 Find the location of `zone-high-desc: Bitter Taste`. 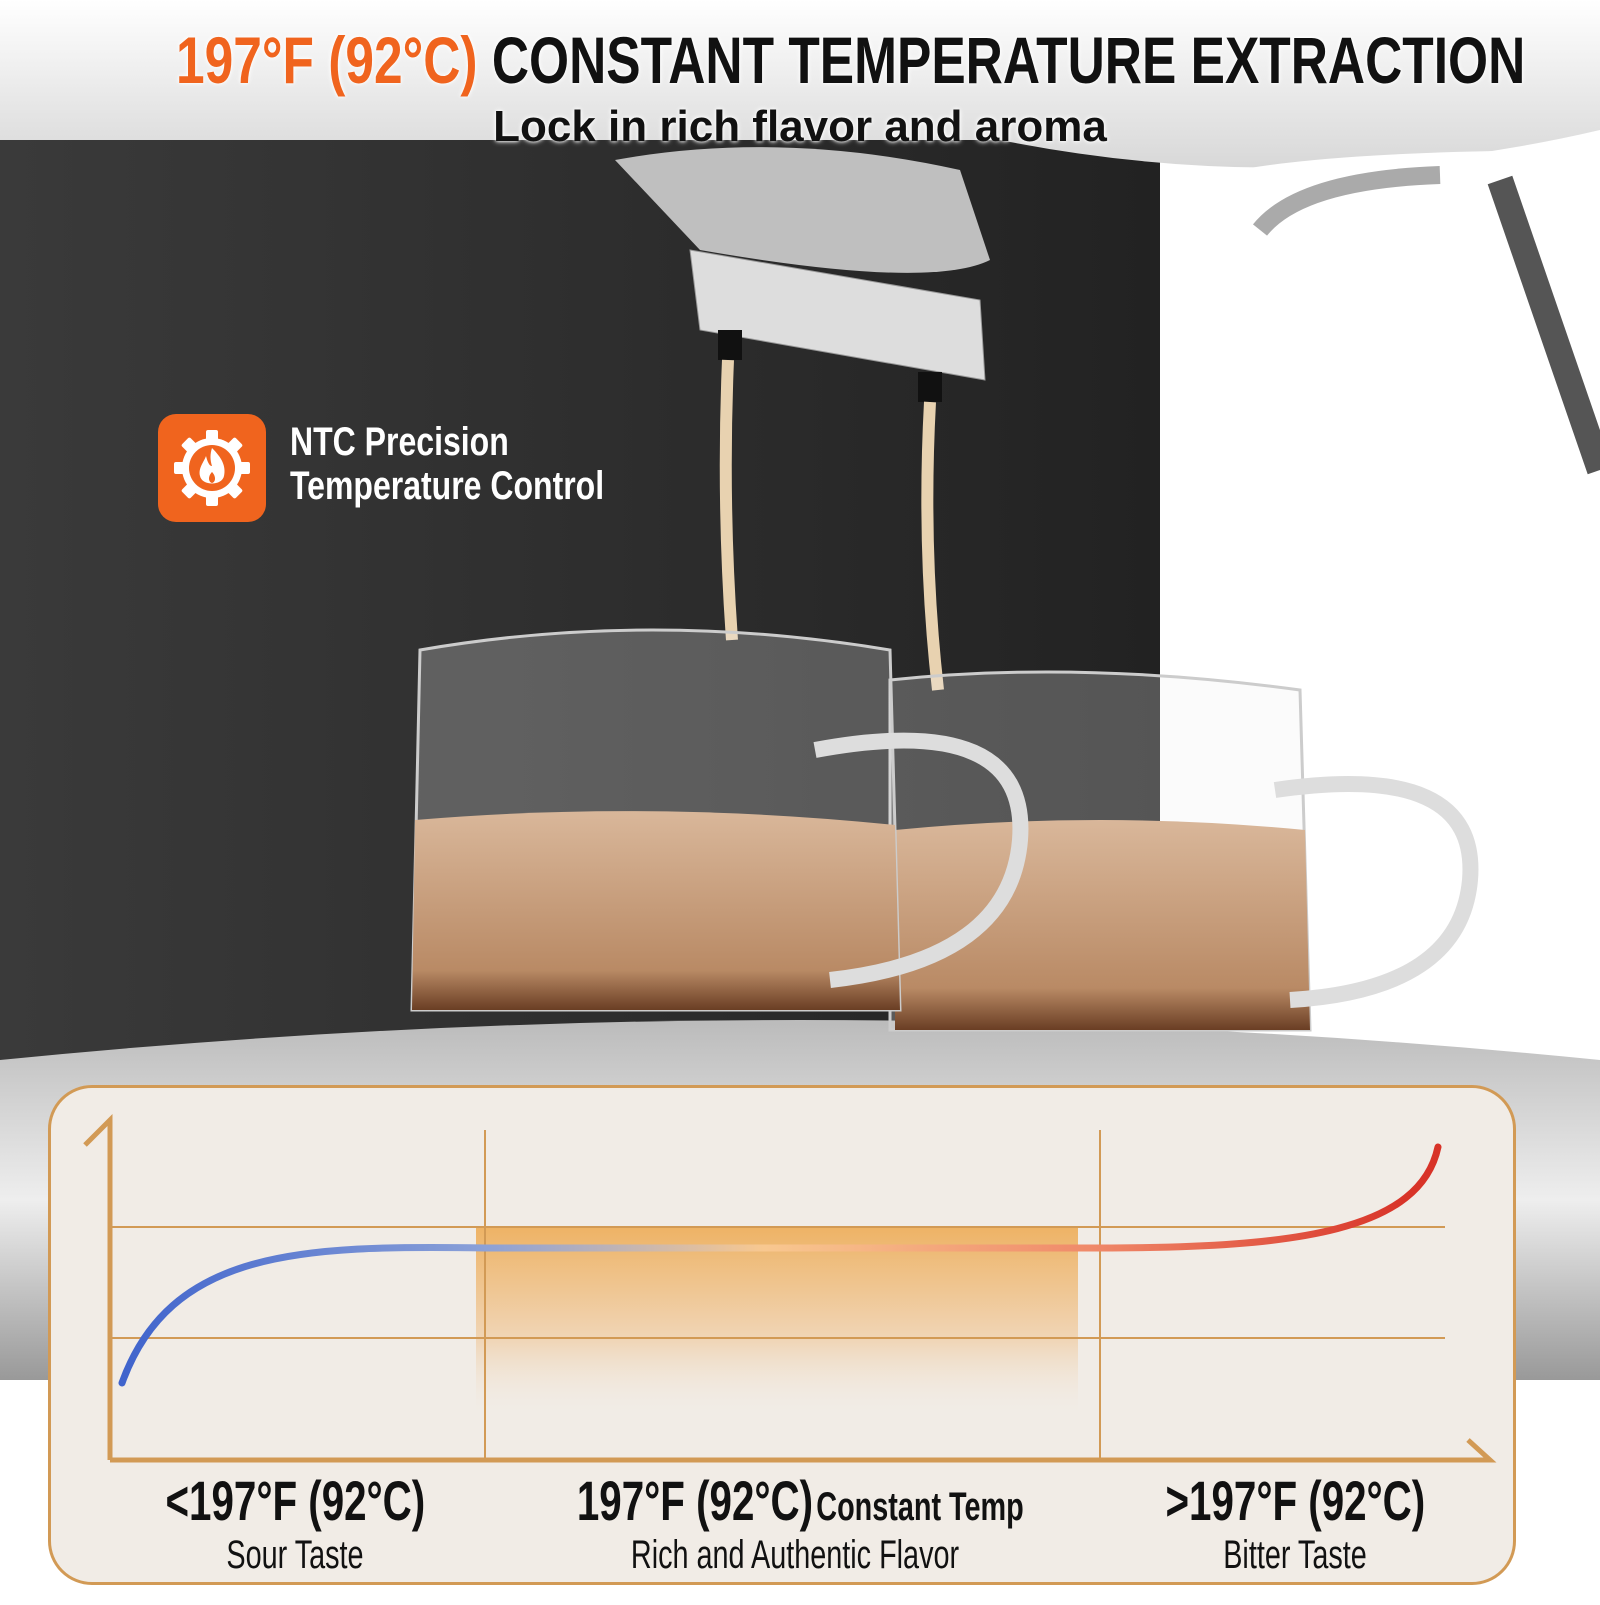

zone-high-desc: Bitter Taste is located at coordinates (1295, 1555).